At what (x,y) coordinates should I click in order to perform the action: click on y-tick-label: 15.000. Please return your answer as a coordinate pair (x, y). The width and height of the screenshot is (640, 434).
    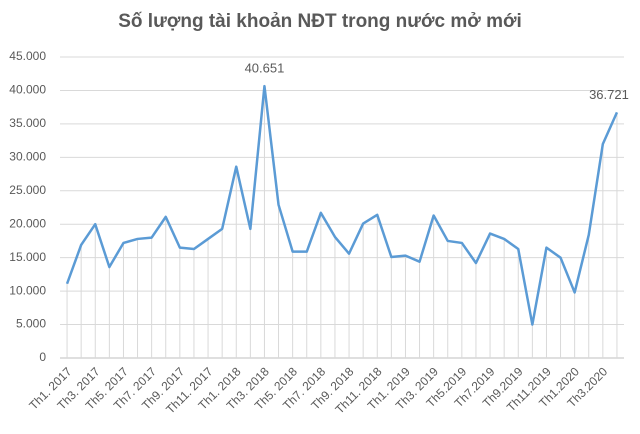
    Looking at the image, I should click on (27, 257).